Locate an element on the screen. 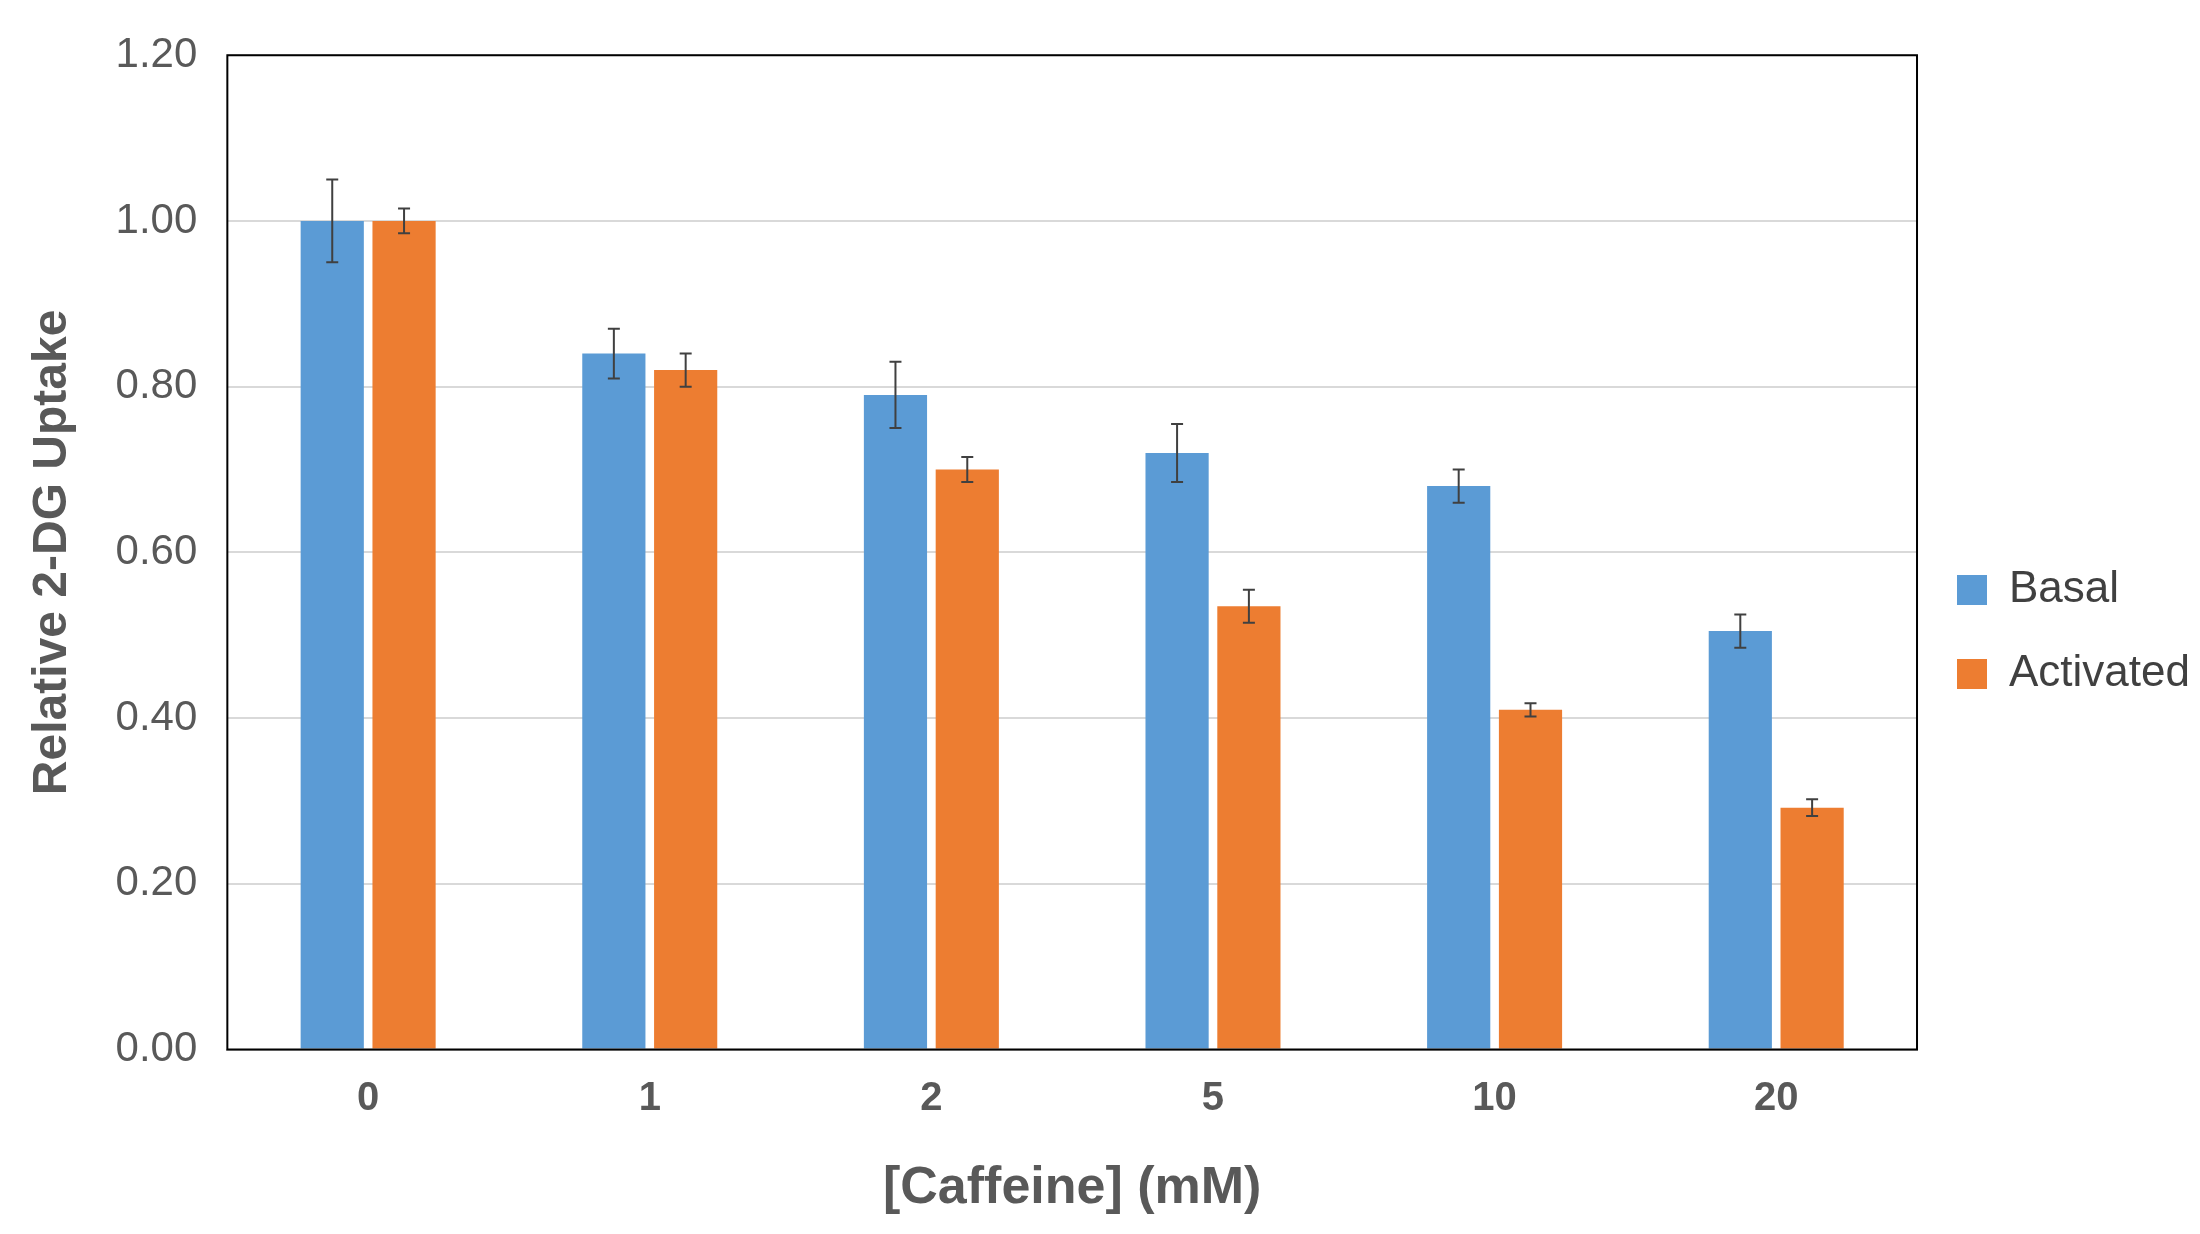 This screenshot has width=2200, height=1234. legend-label: Activated is located at coordinates (2099, 671).